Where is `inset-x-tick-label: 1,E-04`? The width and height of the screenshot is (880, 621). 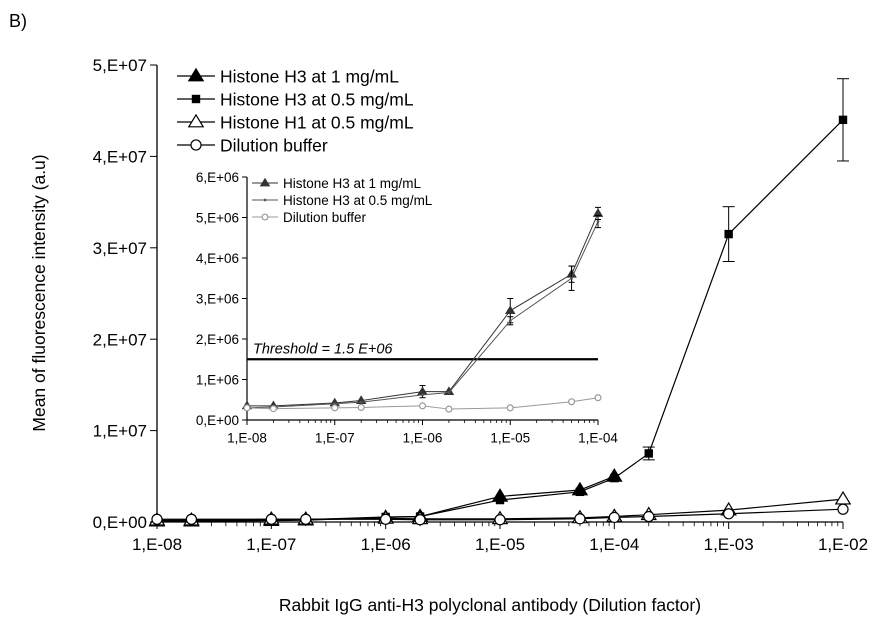
inset-x-tick-label: 1,E-04 is located at coordinates (598, 438).